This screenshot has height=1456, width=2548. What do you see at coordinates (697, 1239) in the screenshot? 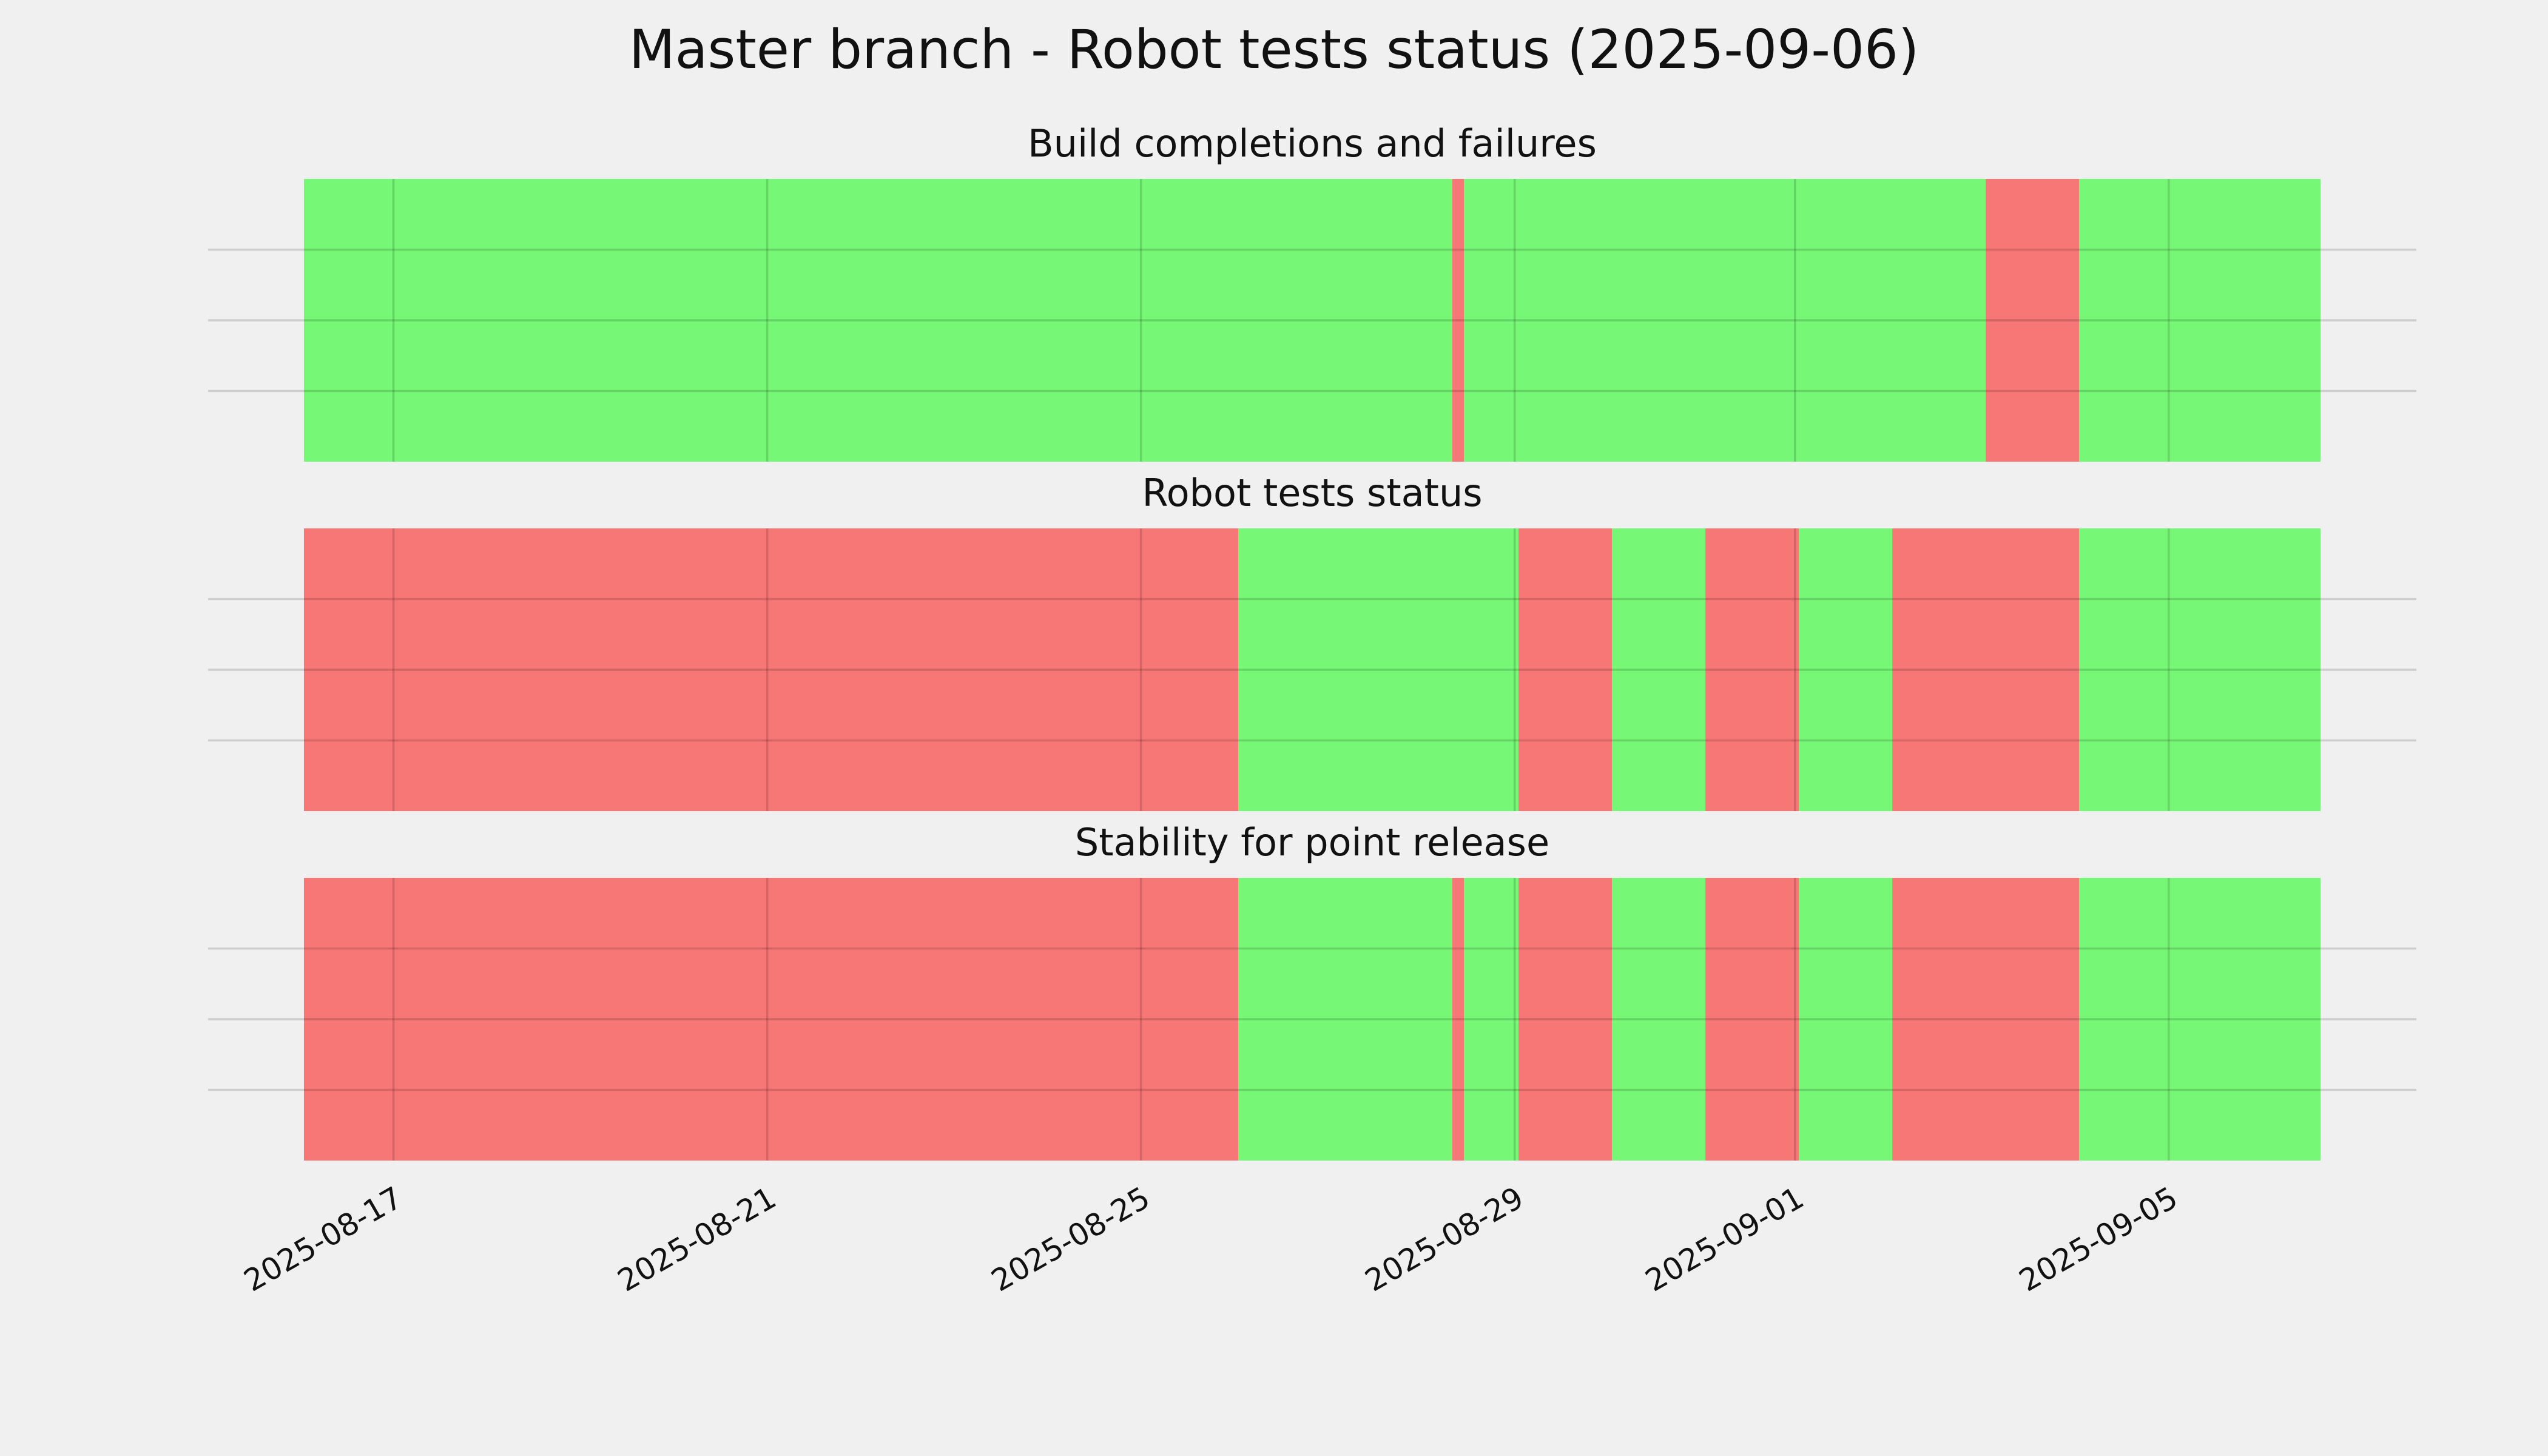
I see `x-tick-label: 2025-08-21` at bounding box center [697, 1239].